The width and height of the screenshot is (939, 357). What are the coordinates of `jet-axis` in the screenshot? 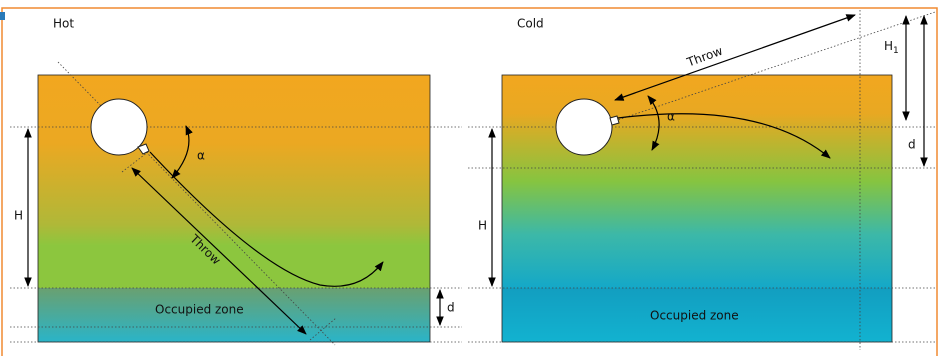 It's located at (773, 67).